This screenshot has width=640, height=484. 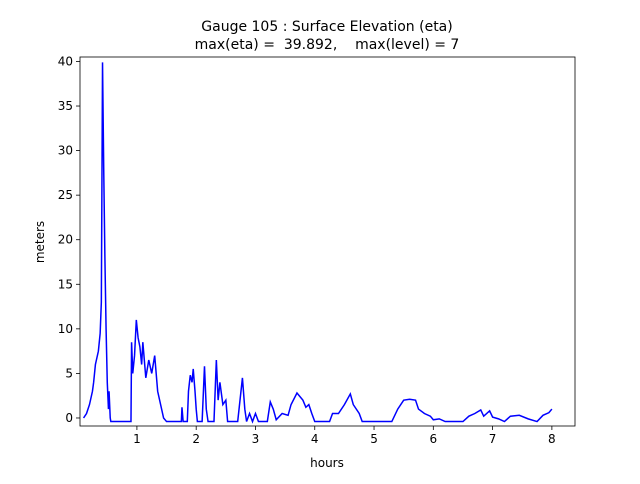 I want to click on y-tick-label: 10, so click(x=65, y=329).